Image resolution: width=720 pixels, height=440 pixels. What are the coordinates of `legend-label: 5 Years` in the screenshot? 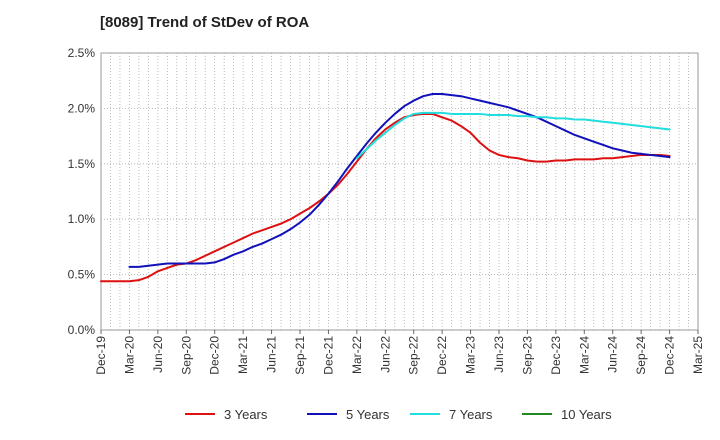 It's located at (368, 414).